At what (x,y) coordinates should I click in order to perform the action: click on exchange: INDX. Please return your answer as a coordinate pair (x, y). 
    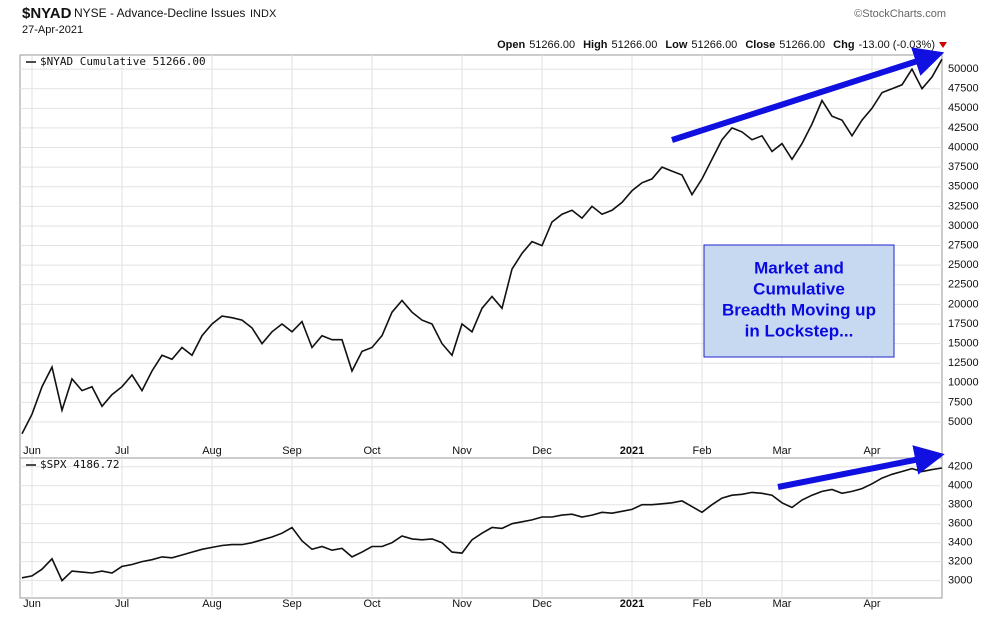
    Looking at the image, I should click on (263, 14).